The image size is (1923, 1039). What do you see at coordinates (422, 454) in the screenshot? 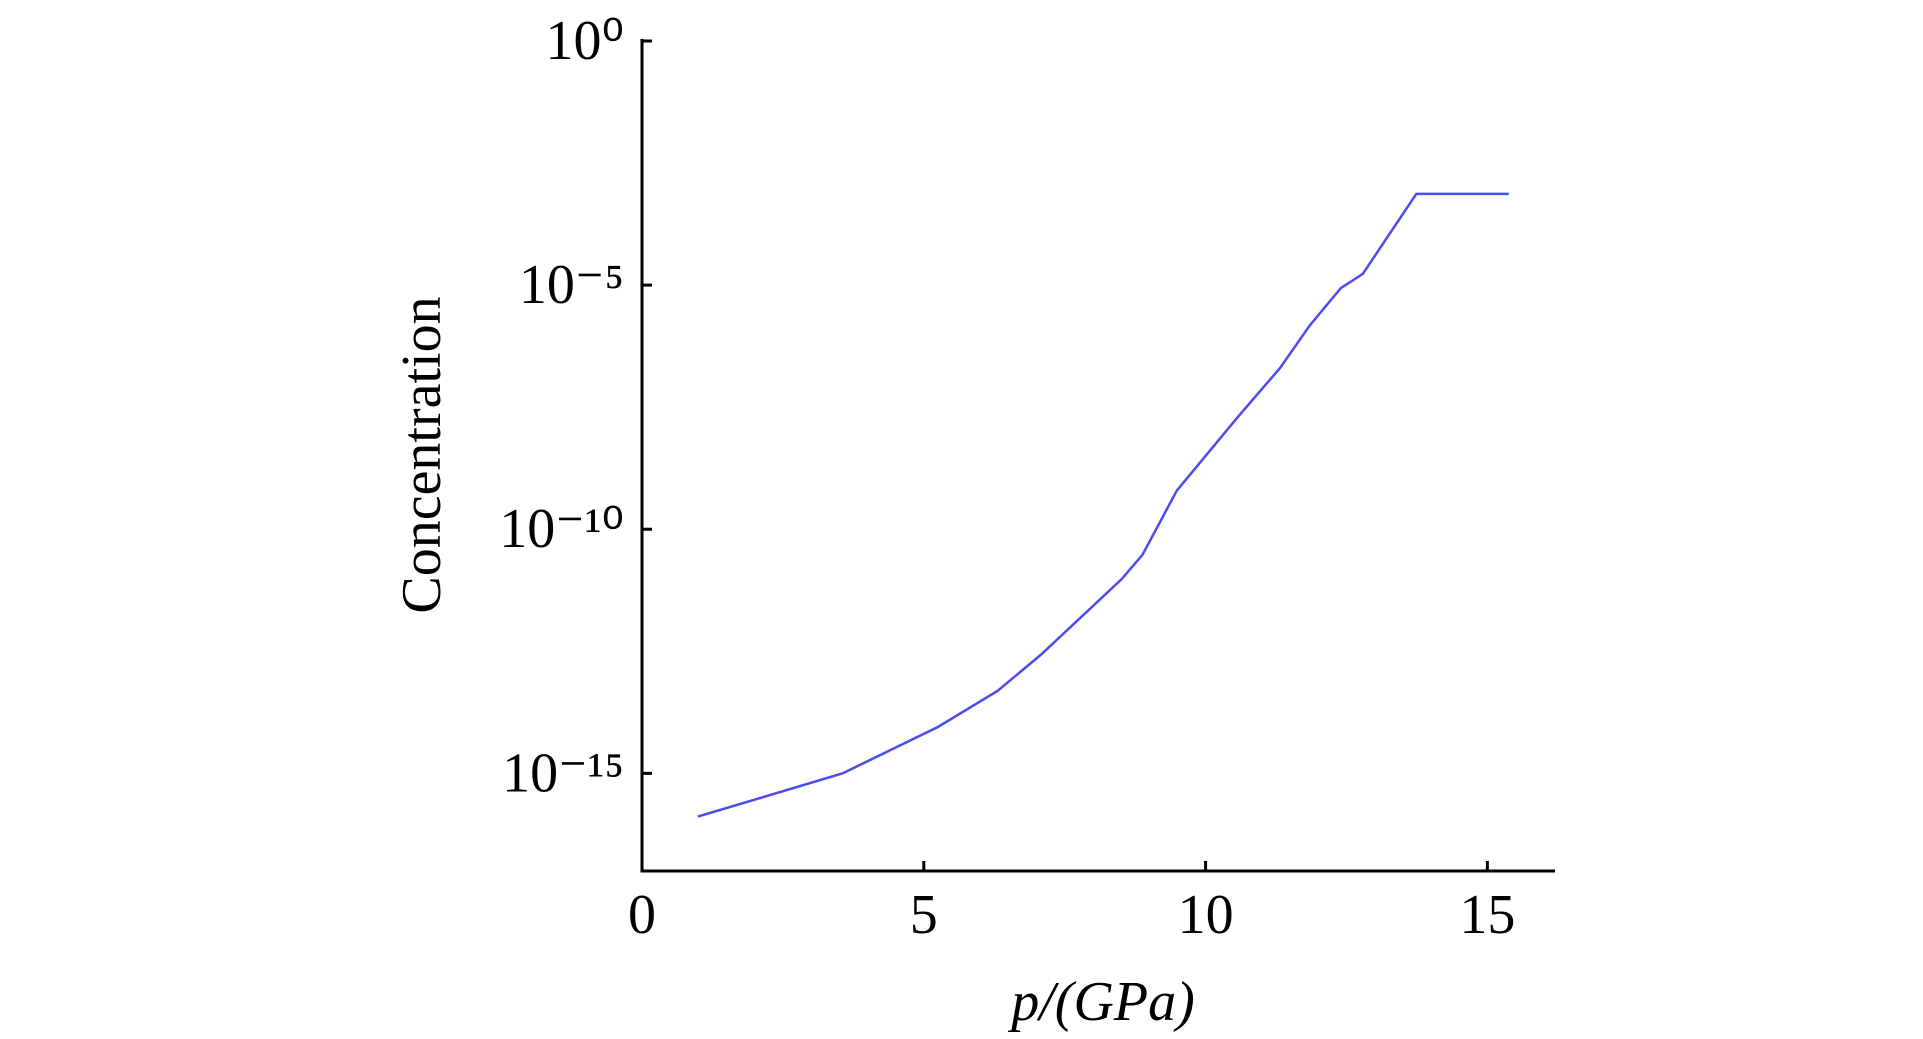
I see `y-axis-label: Concentration` at bounding box center [422, 454].